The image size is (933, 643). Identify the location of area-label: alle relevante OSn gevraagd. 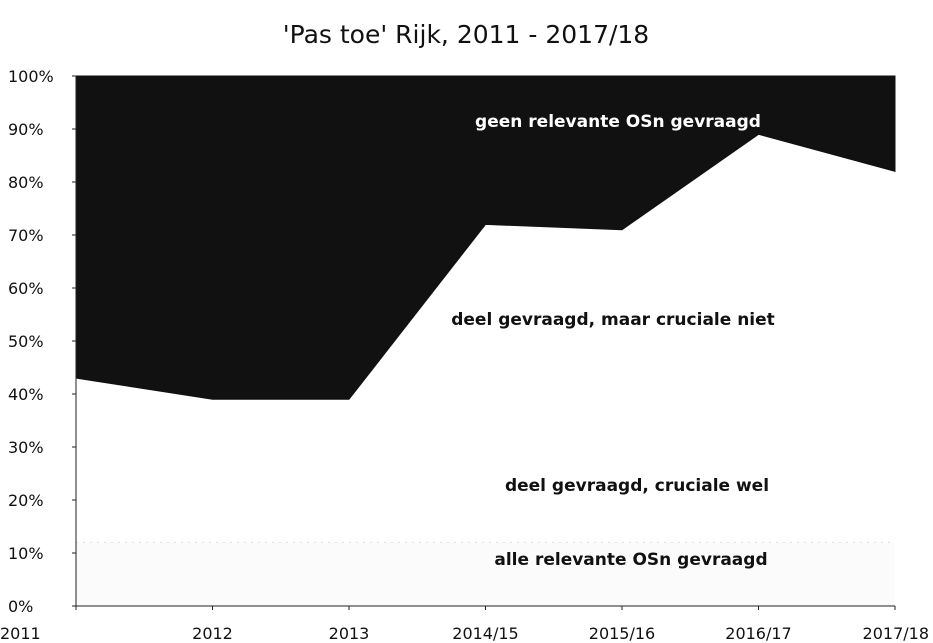
(630, 560).